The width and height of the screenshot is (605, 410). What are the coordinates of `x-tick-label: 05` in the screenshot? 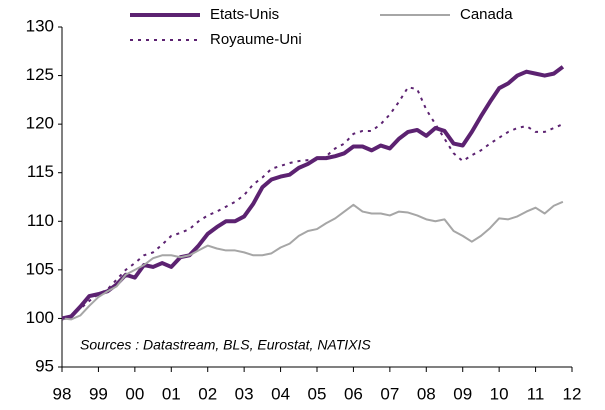 It's located at (317, 393).